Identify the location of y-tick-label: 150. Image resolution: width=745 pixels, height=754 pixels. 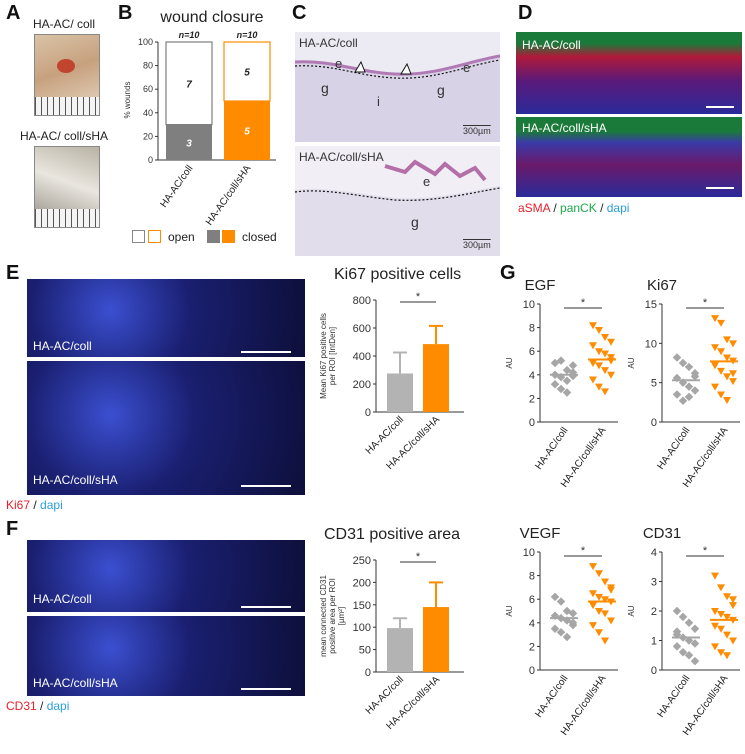
(362, 606).